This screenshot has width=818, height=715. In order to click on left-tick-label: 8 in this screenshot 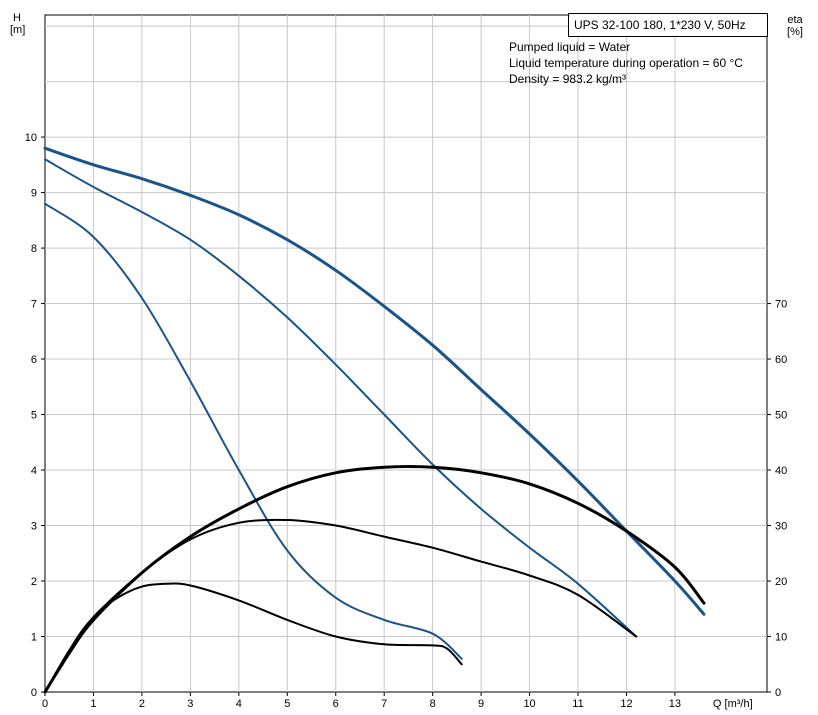, I will do `click(34, 249)`.